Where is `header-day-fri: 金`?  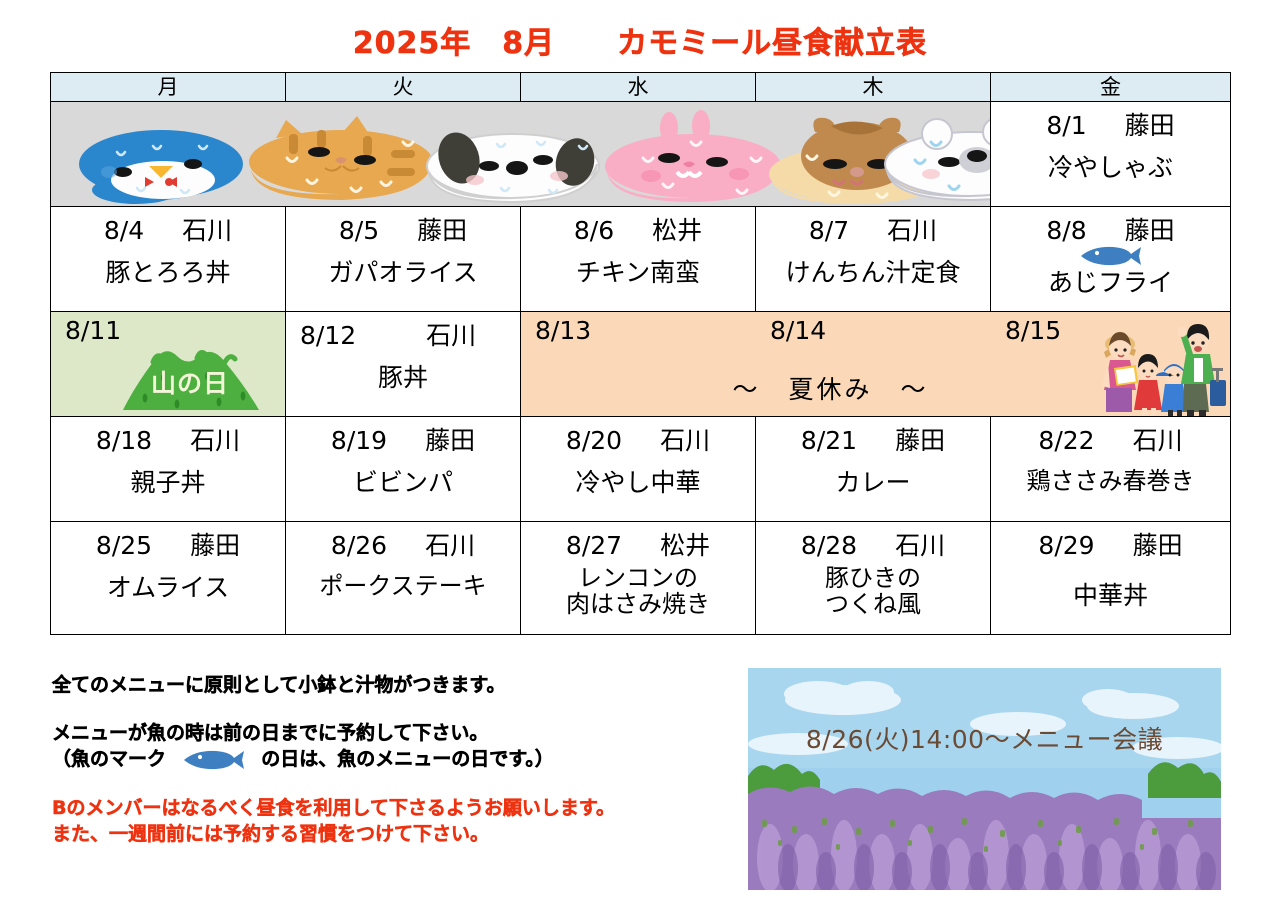
header-day-fri: 金 is located at coordinates (1110, 87).